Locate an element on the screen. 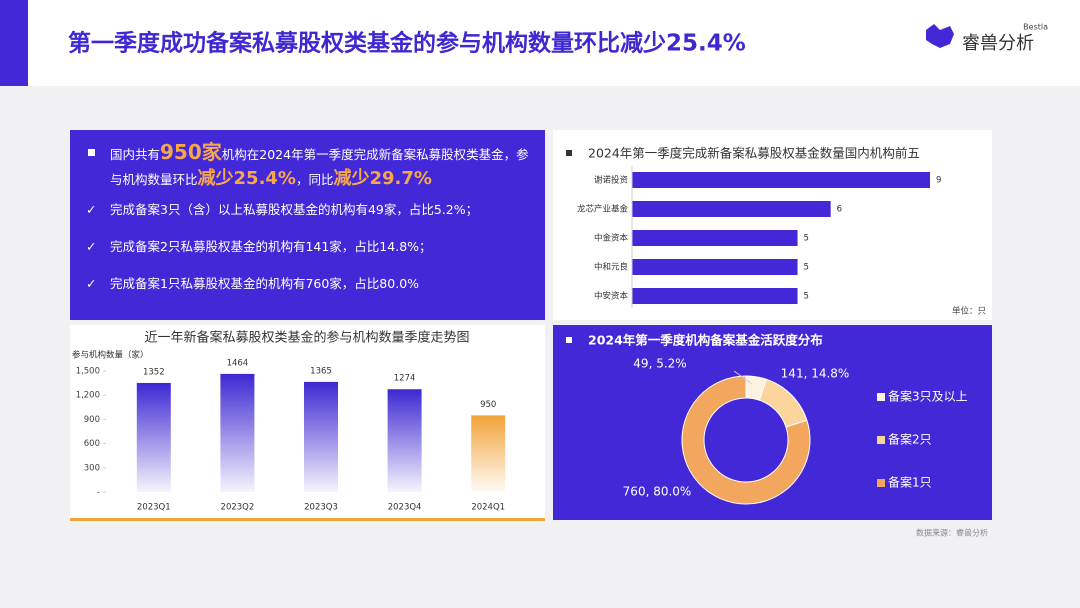  logo-text: 睿兽分析 is located at coordinates (998, 43).